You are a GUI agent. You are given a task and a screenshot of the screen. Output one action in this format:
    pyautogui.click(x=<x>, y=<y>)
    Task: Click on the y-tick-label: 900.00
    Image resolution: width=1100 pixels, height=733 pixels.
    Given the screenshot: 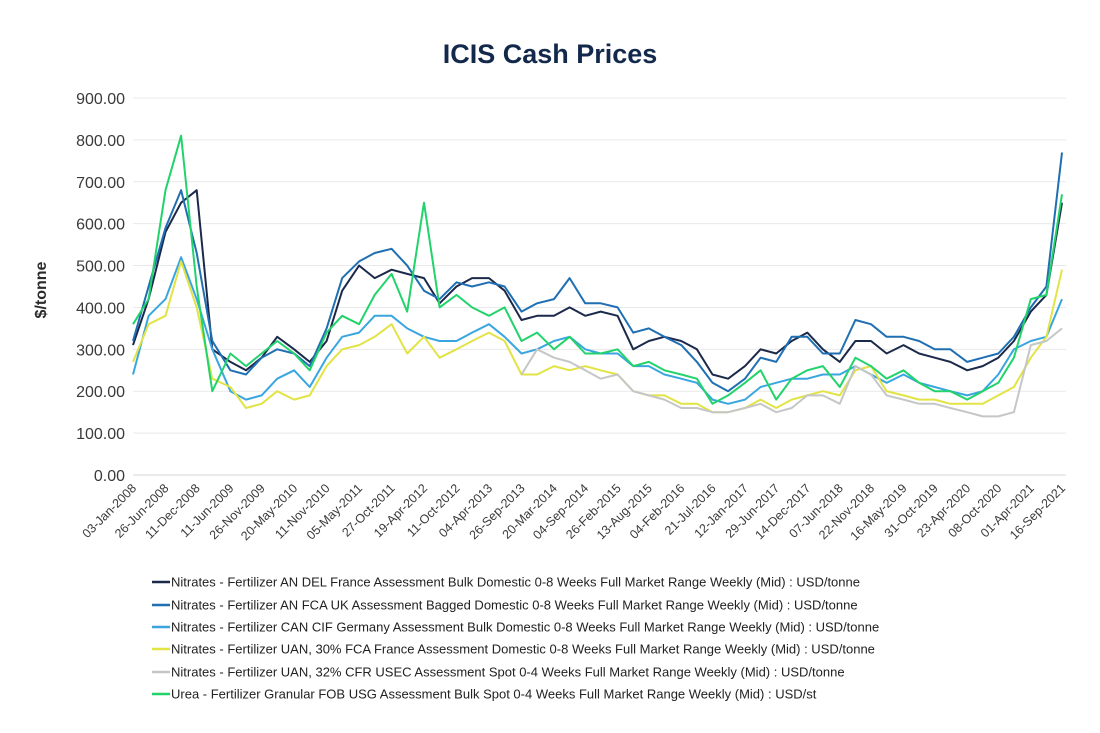 What is the action you would take?
    pyautogui.click(x=100, y=99)
    